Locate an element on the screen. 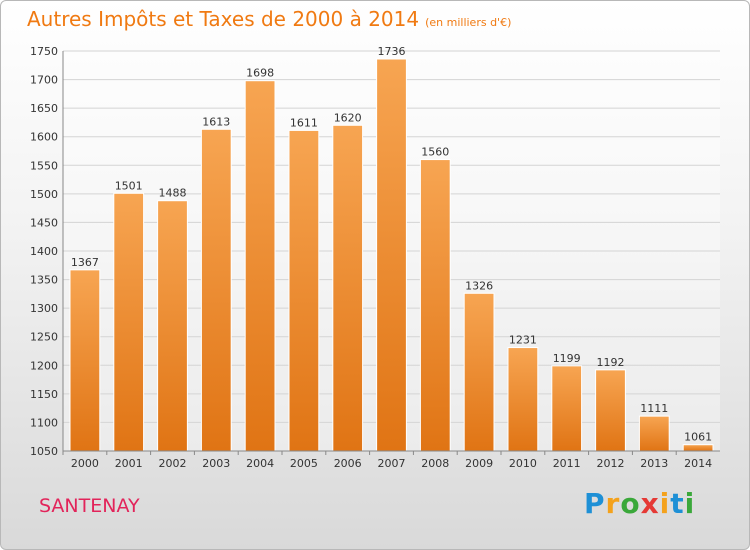 This screenshot has width=750, height=550. bar-2005 is located at coordinates (304, 290).